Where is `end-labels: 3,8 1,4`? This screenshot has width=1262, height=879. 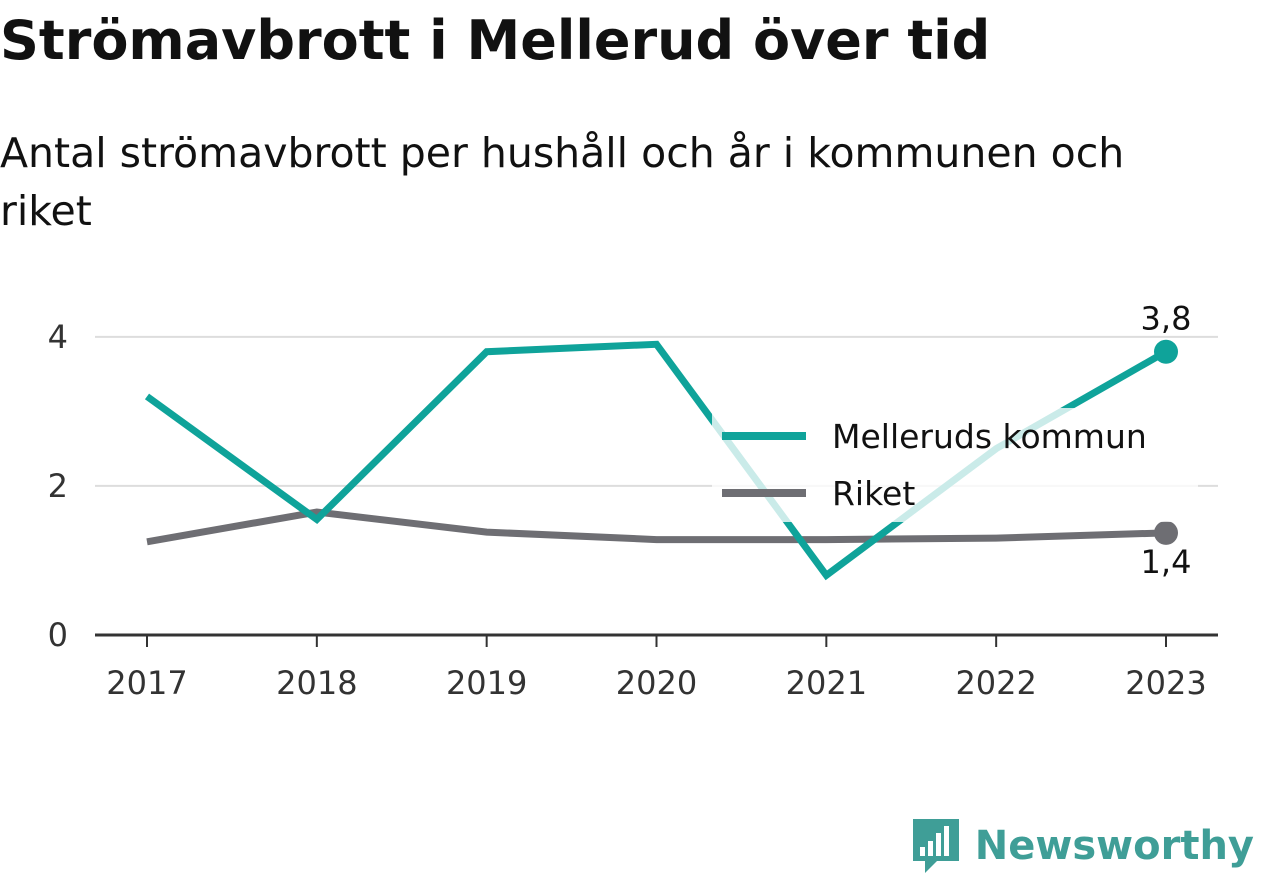 end-labels: 3,8 1,4 is located at coordinates (1166, 440).